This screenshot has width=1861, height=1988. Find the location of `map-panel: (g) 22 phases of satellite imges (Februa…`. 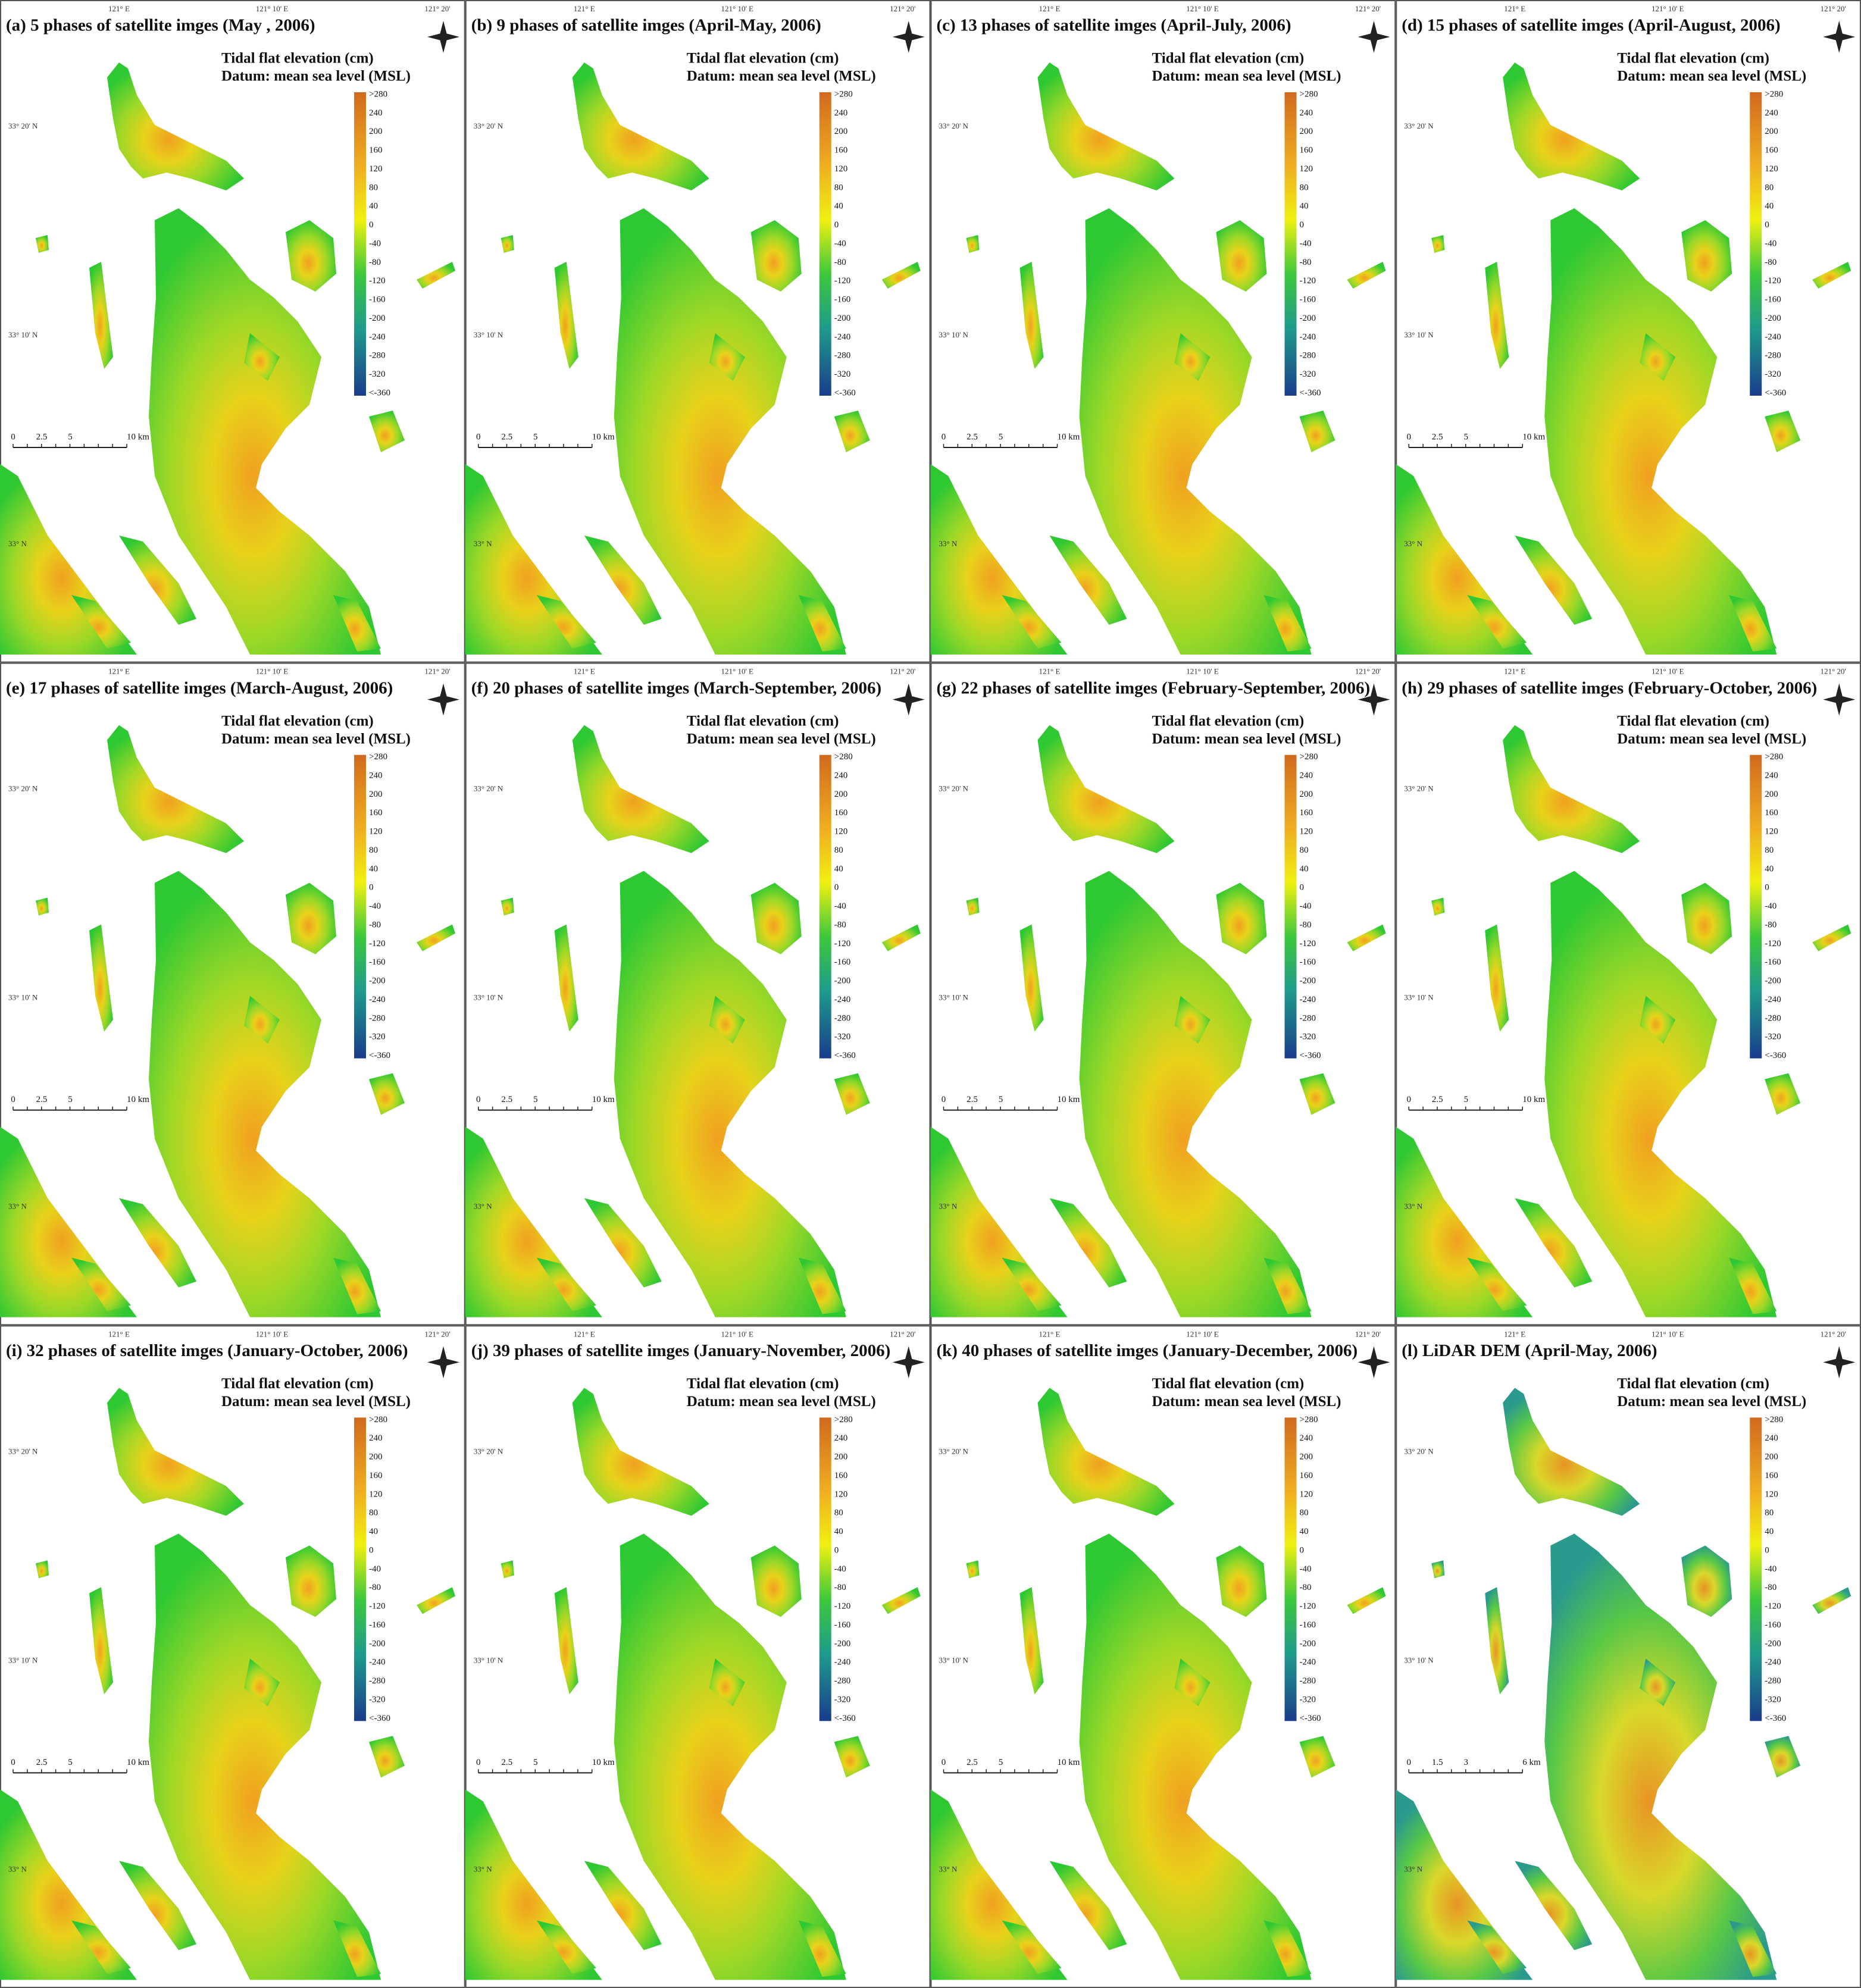

map-panel: (g) 22 phases of satellite imges (Februa… is located at coordinates (1163, 994).